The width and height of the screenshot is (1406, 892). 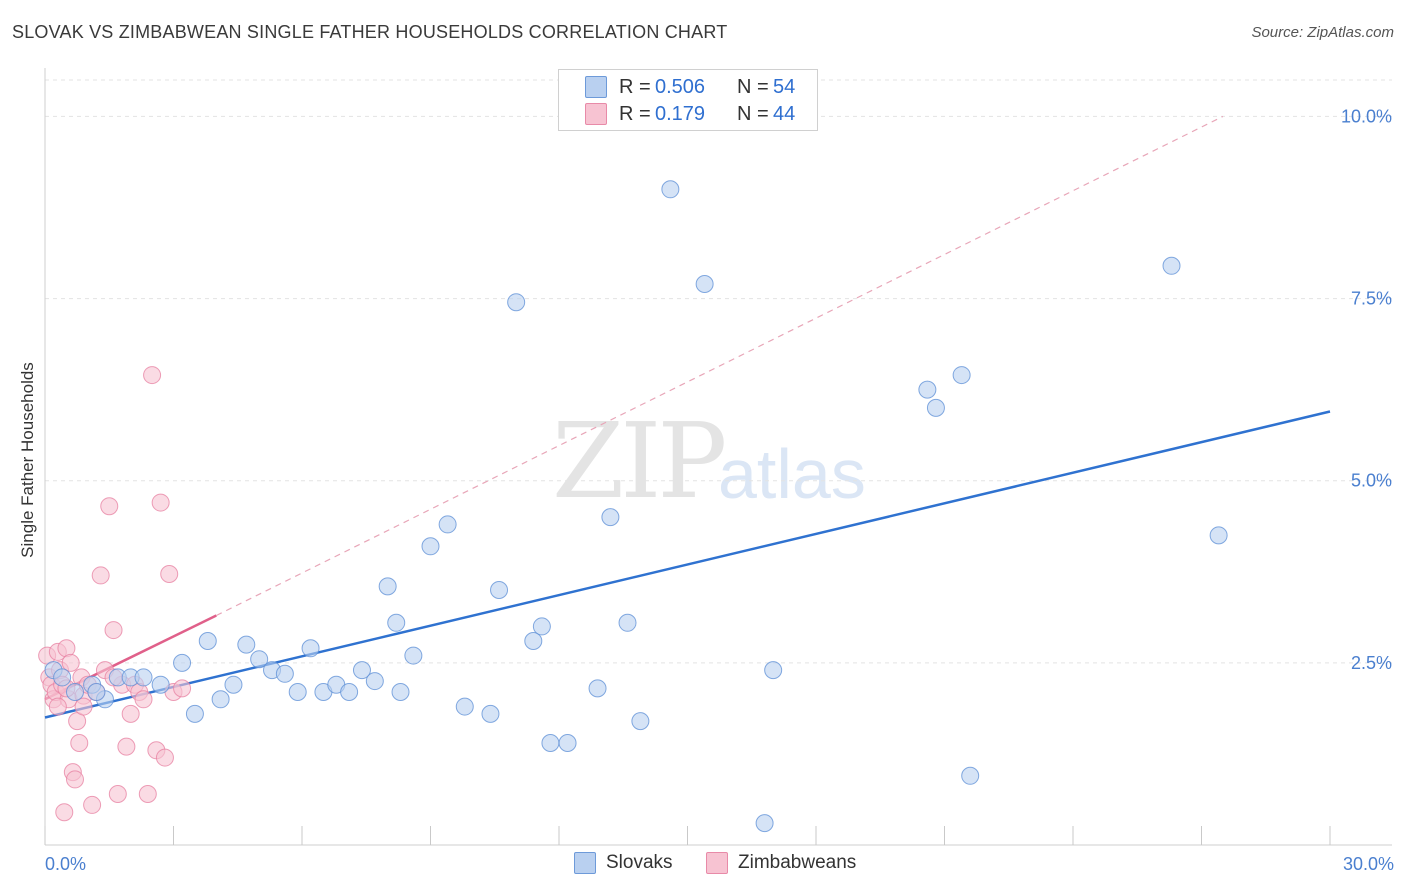 What do you see at coordinates (1366, 116) in the screenshot?
I see `y-tick-label: 10.0%` at bounding box center [1366, 116].